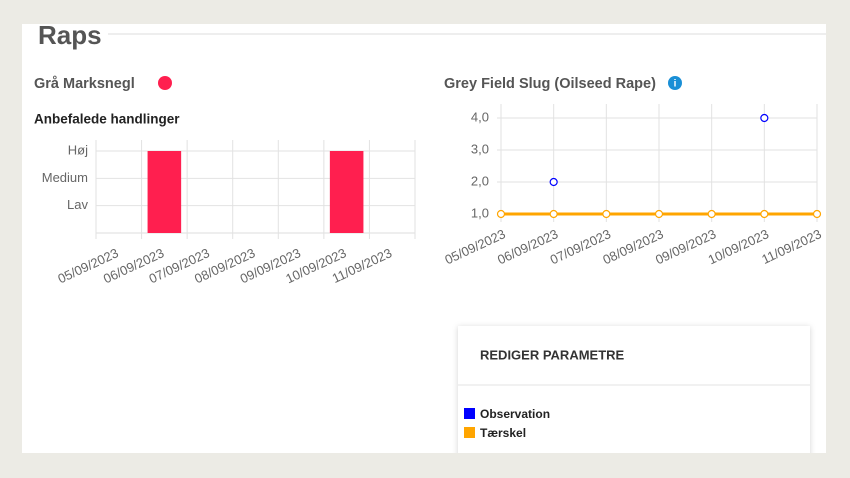 This screenshot has width=850, height=478. I want to click on backdrop, so click(425, 465).